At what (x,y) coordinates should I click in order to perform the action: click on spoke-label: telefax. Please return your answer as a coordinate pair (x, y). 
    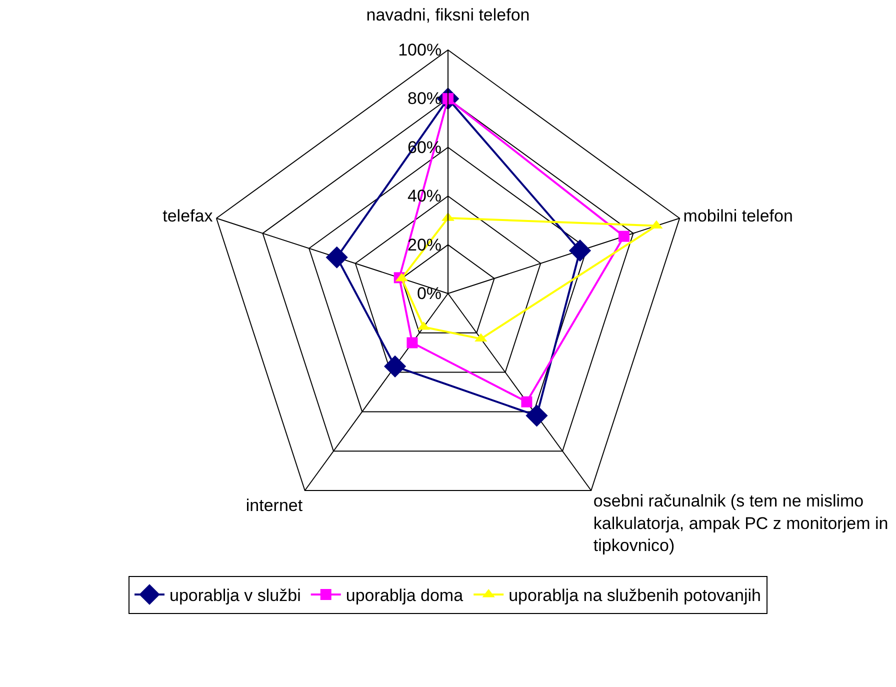
    Looking at the image, I should click on (188, 216).